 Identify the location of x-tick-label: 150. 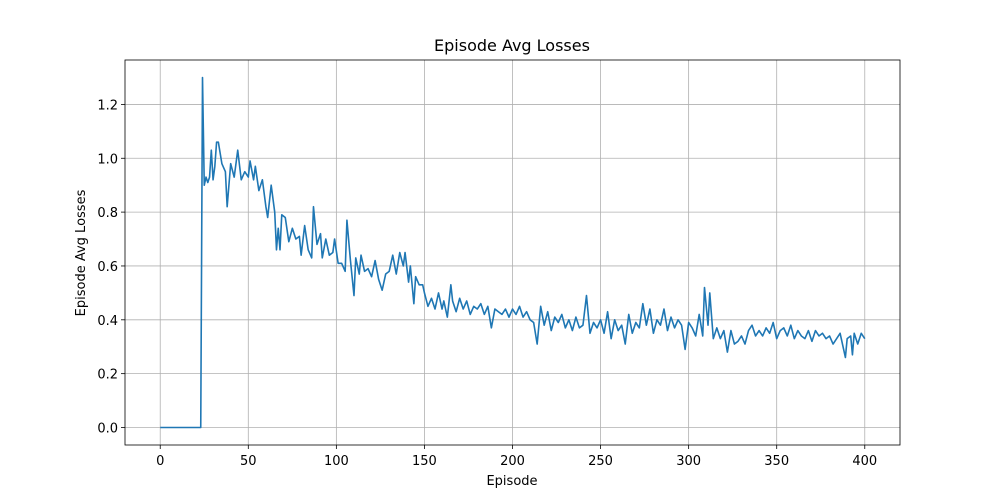
(424, 461).